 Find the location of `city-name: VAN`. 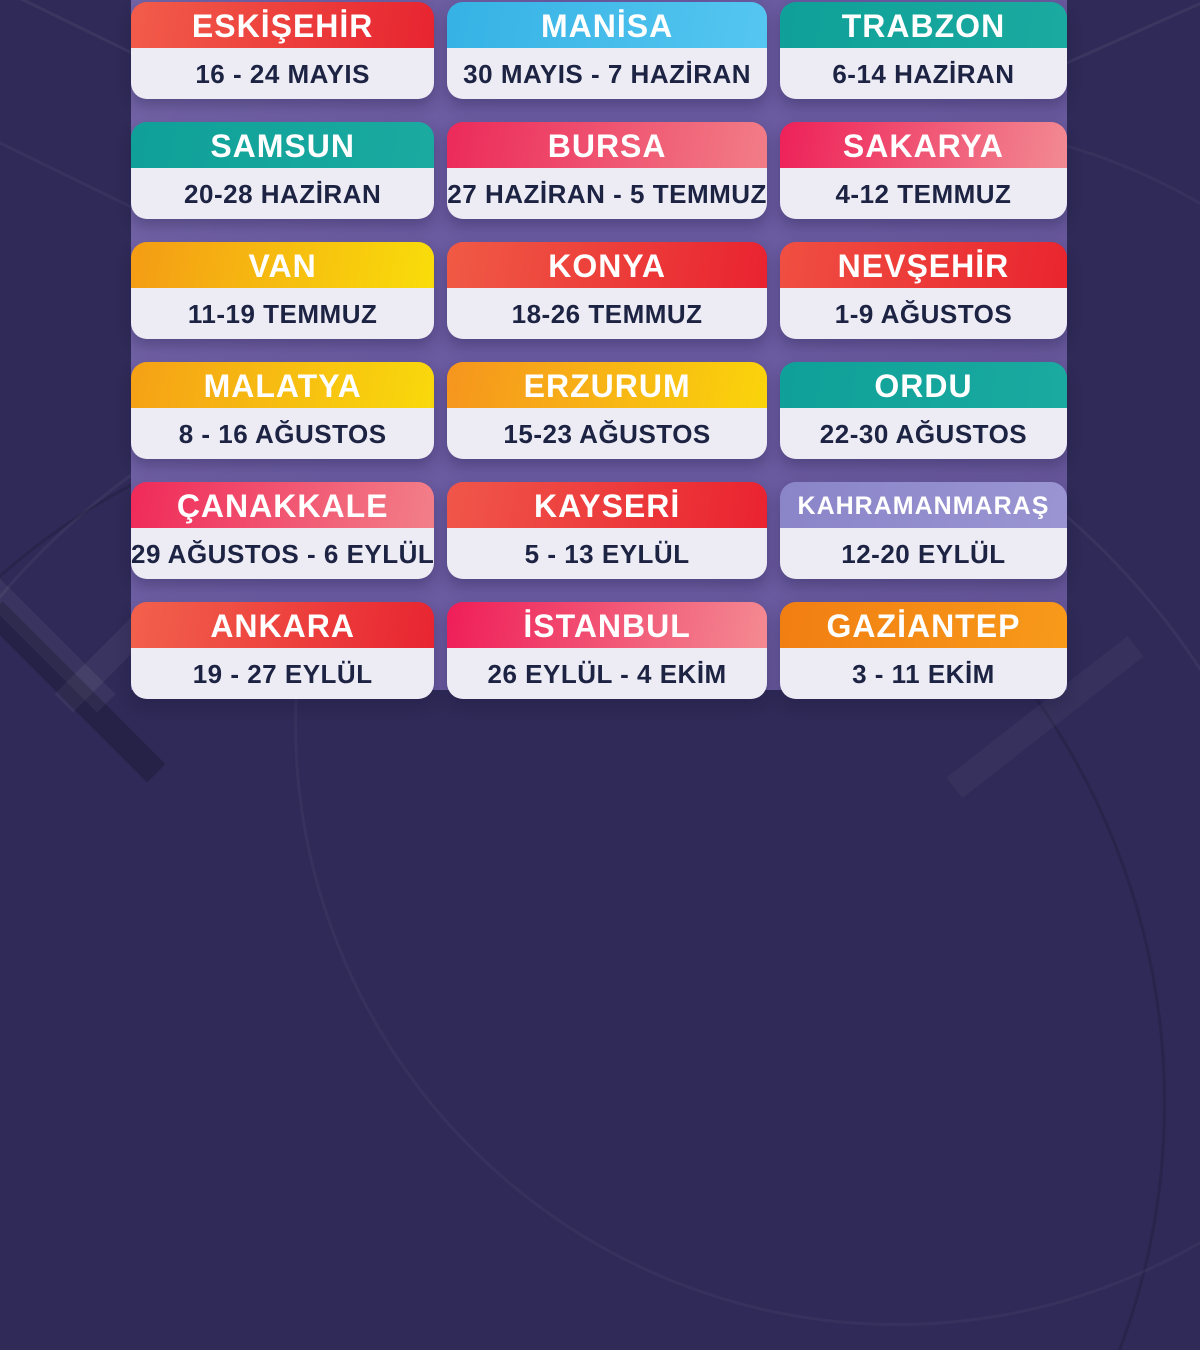

city-name: VAN is located at coordinates (282, 266).